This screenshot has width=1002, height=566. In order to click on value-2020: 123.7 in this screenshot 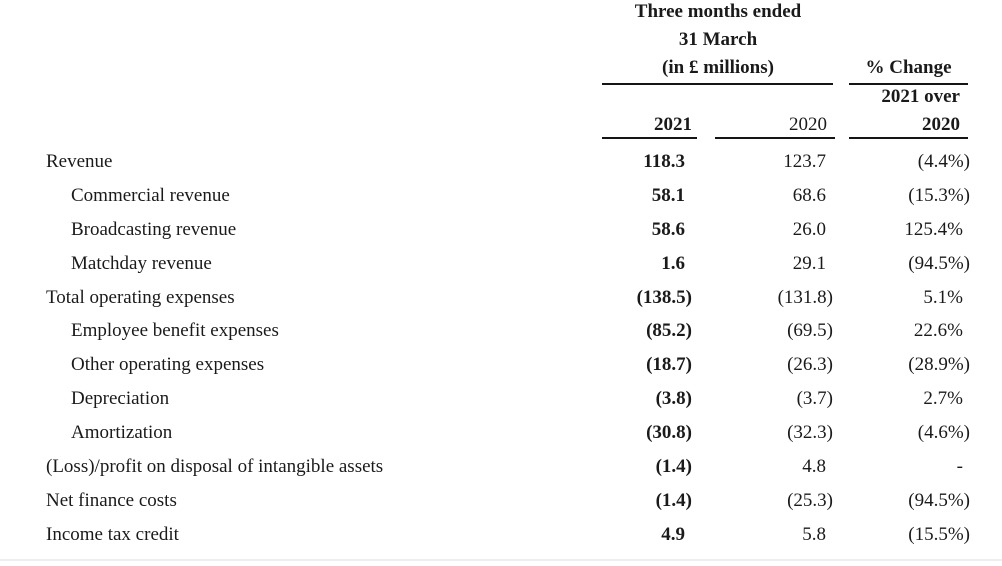, I will do `click(804, 161)`.